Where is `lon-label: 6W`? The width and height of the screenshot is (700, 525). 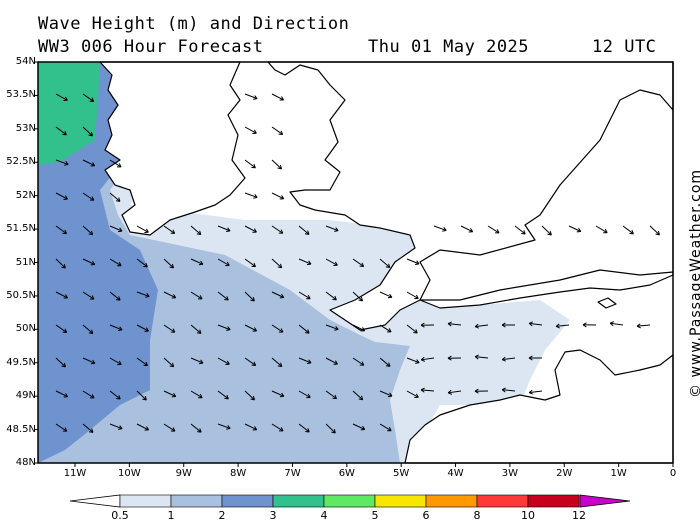
lon-label: 6W is located at coordinates (346, 473).